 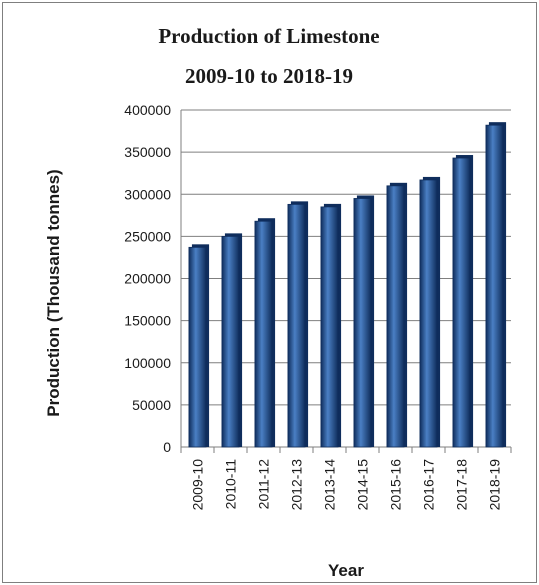 What do you see at coordinates (429, 485) in the screenshot?
I see `x-tick-label: 2016-17` at bounding box center [429, 485].